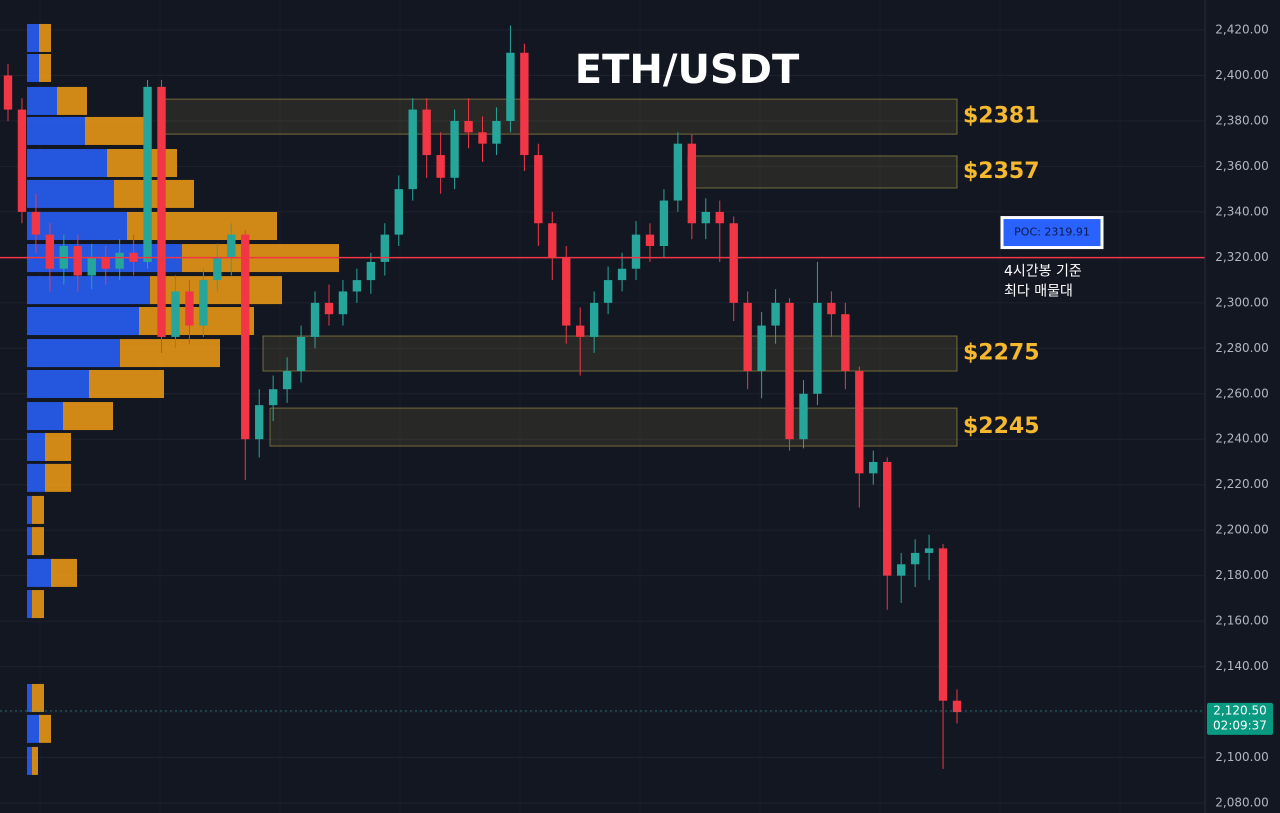 This screenshot has width=1280, height=813. Describe the element at coordinates (1043, 272) in the screenshot. I see `annotation: 4시간봉 기준` at that location.